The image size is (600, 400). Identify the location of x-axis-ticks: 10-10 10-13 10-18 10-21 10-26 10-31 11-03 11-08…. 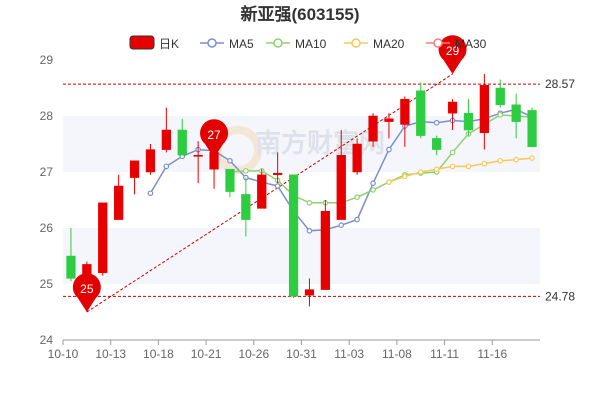
(278, 350).